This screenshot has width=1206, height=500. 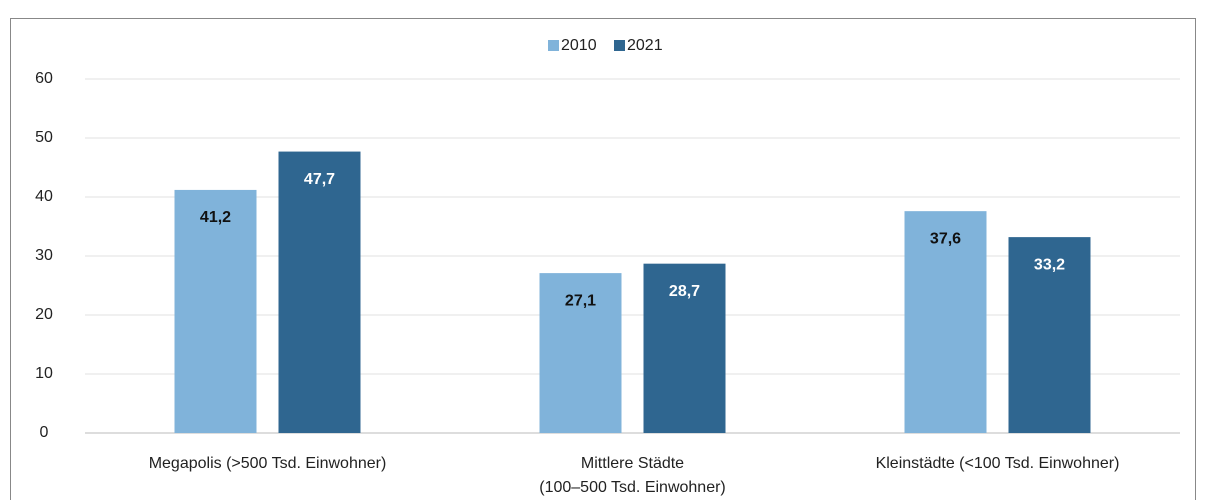 I want to click on y-tick-label: 10, so click(x=44, y=373).